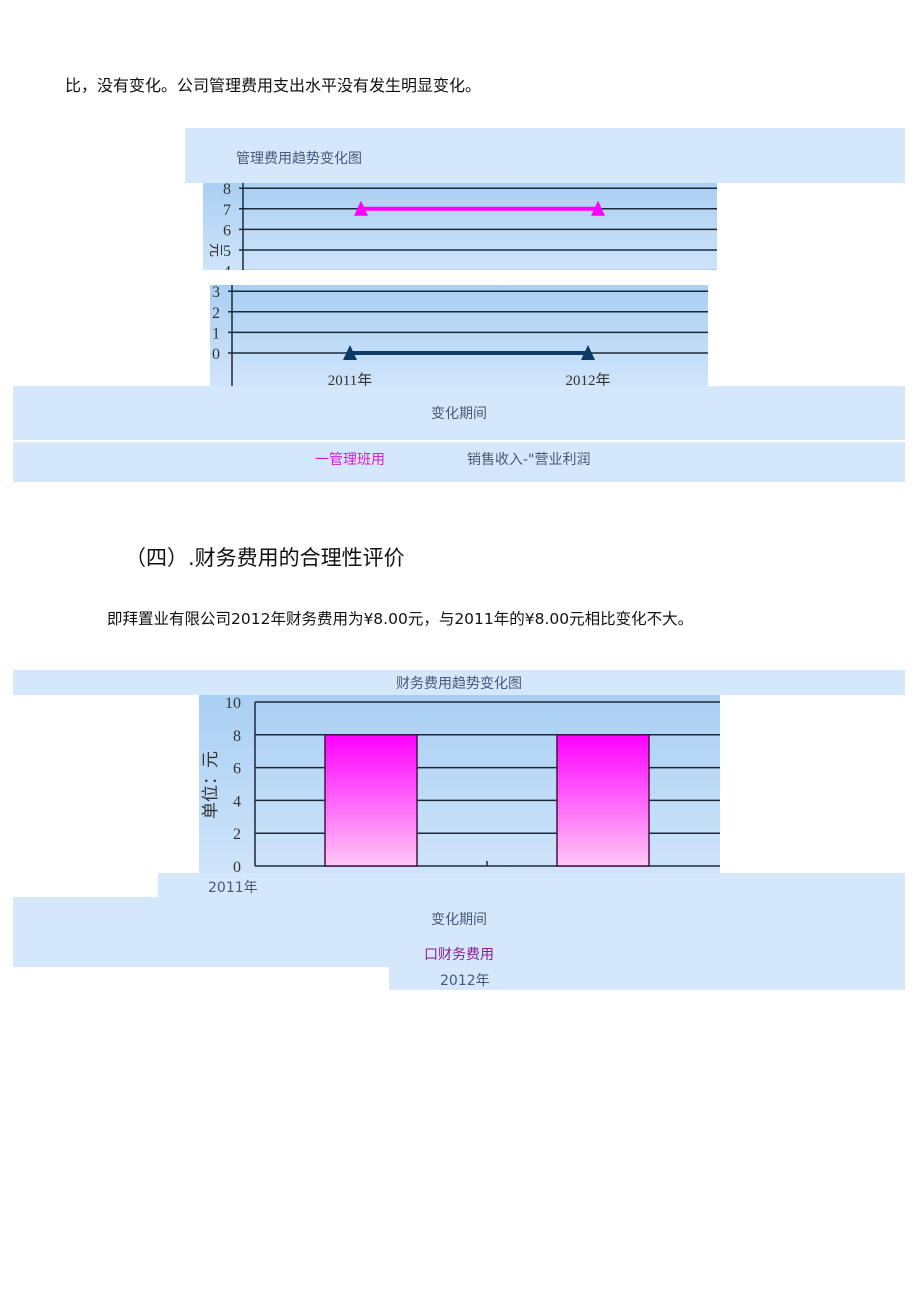 This screenshot has height=1301, width=920. What do you see at coordinates (210, 785) in the screenshot?
I see `y-axis-label: 单位：元` at bounding box center [210, 785].